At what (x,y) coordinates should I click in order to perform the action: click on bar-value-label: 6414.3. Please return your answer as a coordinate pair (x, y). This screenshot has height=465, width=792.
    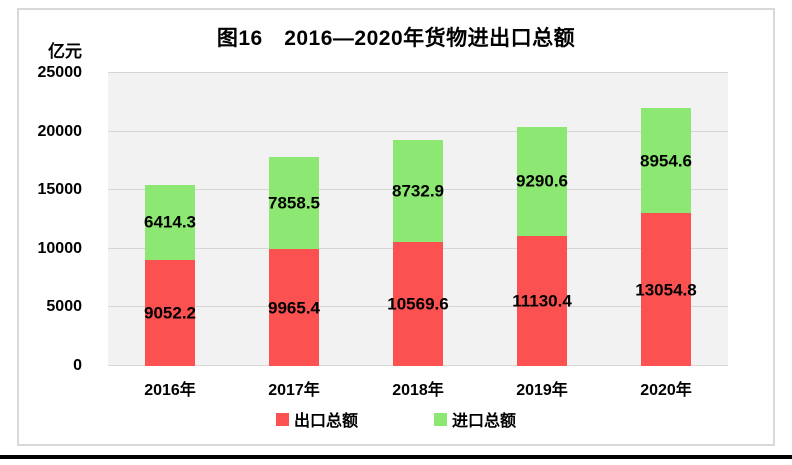
    Looking at the image, I should click on (170, 222).